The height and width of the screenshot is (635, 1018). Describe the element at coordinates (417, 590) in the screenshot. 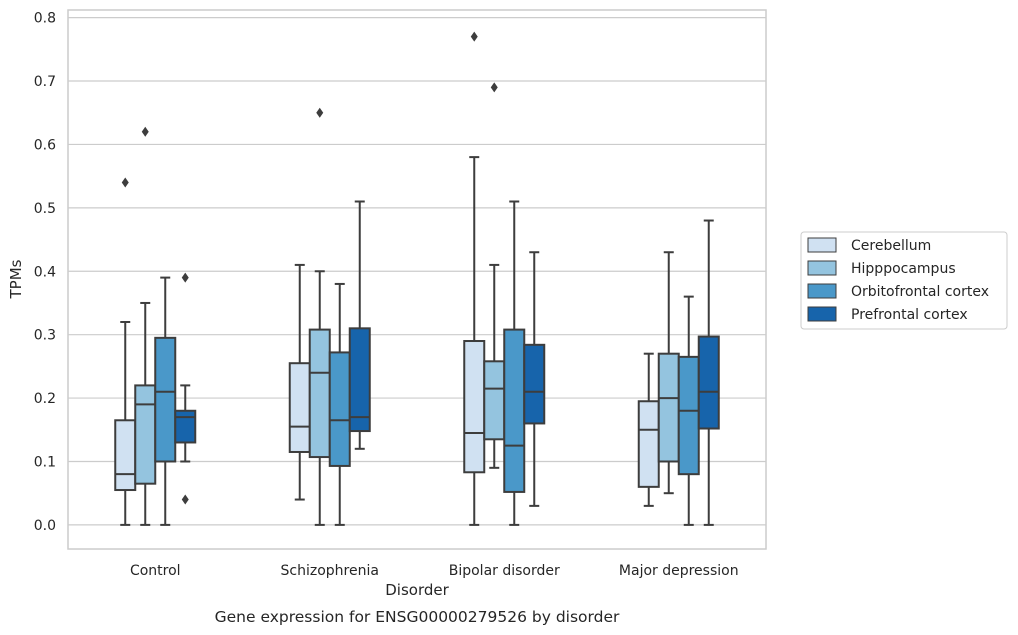

I see `x-axis-label: Disorder` at that location.